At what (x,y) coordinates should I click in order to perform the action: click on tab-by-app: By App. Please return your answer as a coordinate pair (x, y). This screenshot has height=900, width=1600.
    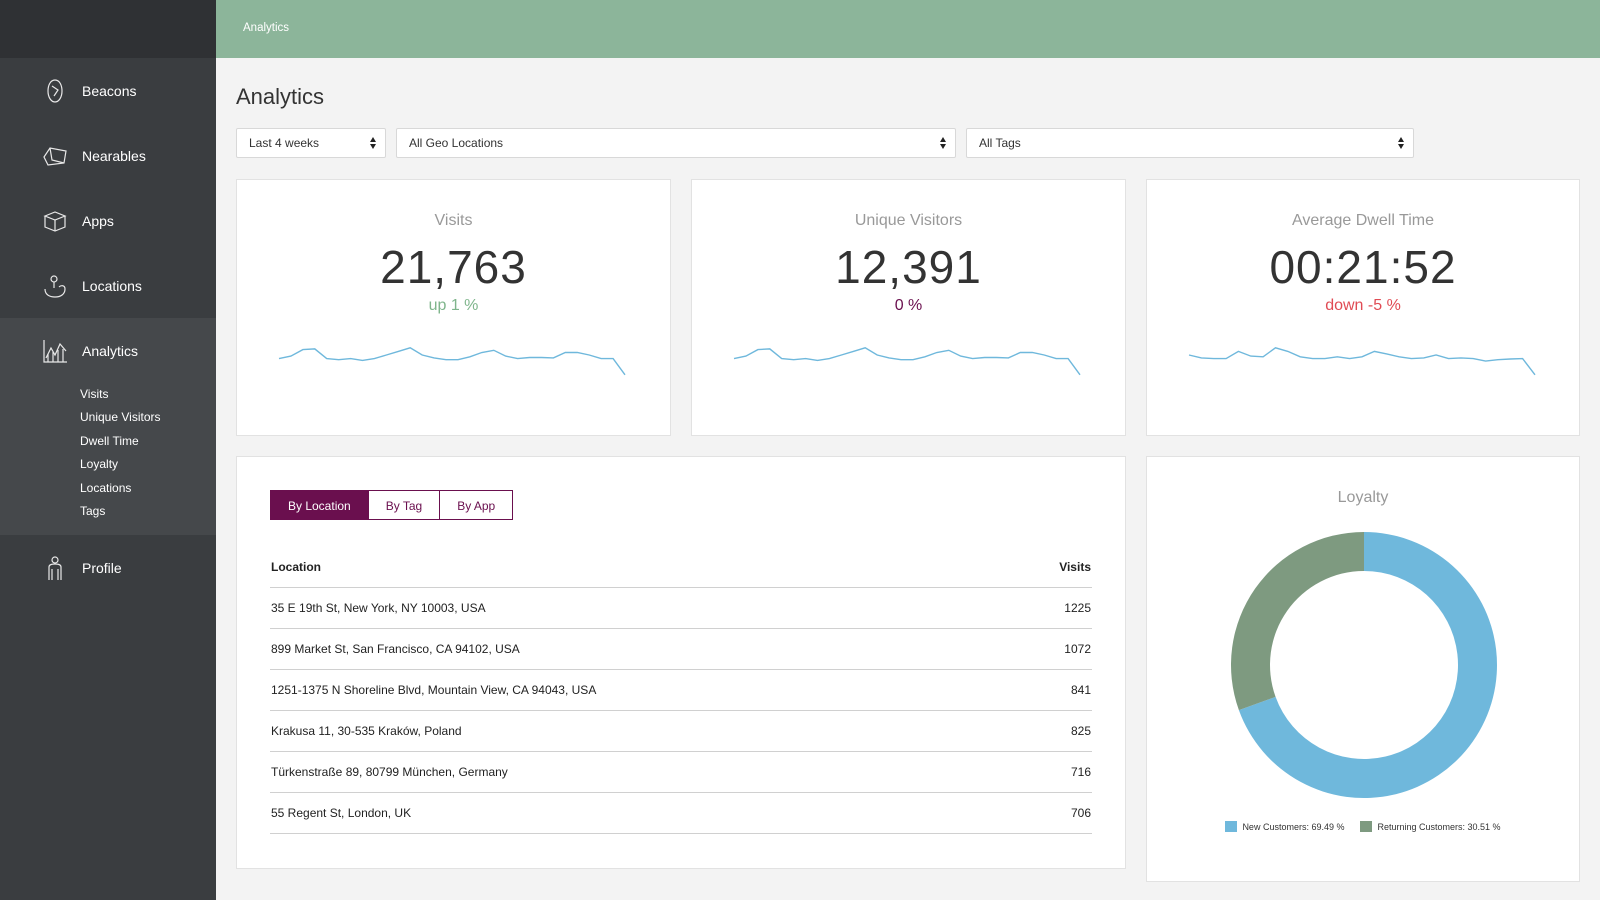
    Looking at the image, I should click on (477, 505).